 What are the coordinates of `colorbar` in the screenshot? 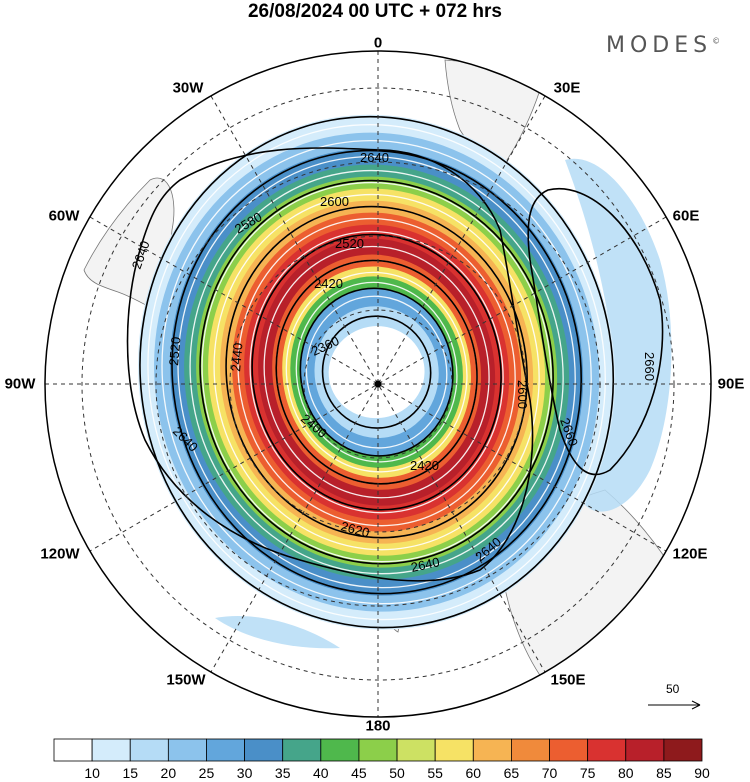 It's located at (378, 750).